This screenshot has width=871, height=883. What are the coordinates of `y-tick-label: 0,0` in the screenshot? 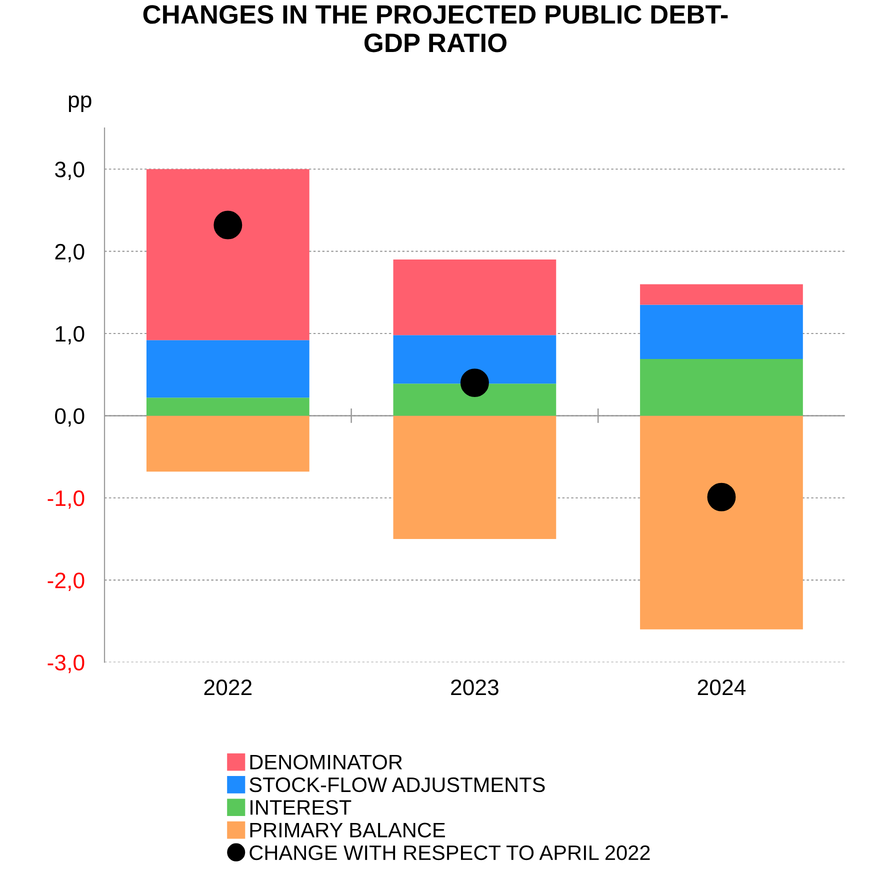 It's located at (69, 417).